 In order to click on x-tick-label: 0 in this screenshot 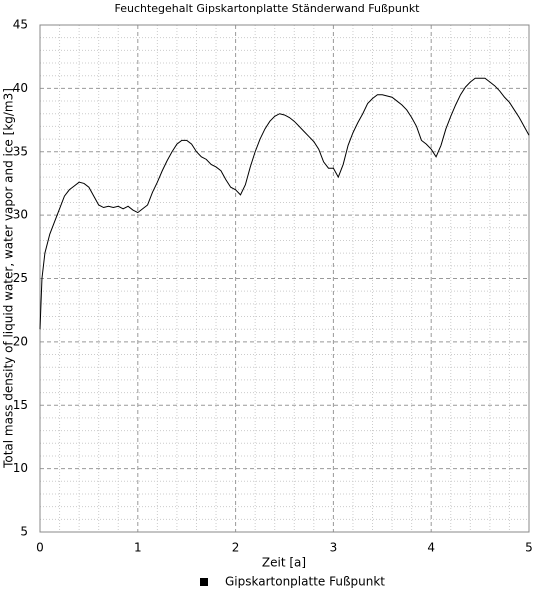, I will do `click(40, 548)`.